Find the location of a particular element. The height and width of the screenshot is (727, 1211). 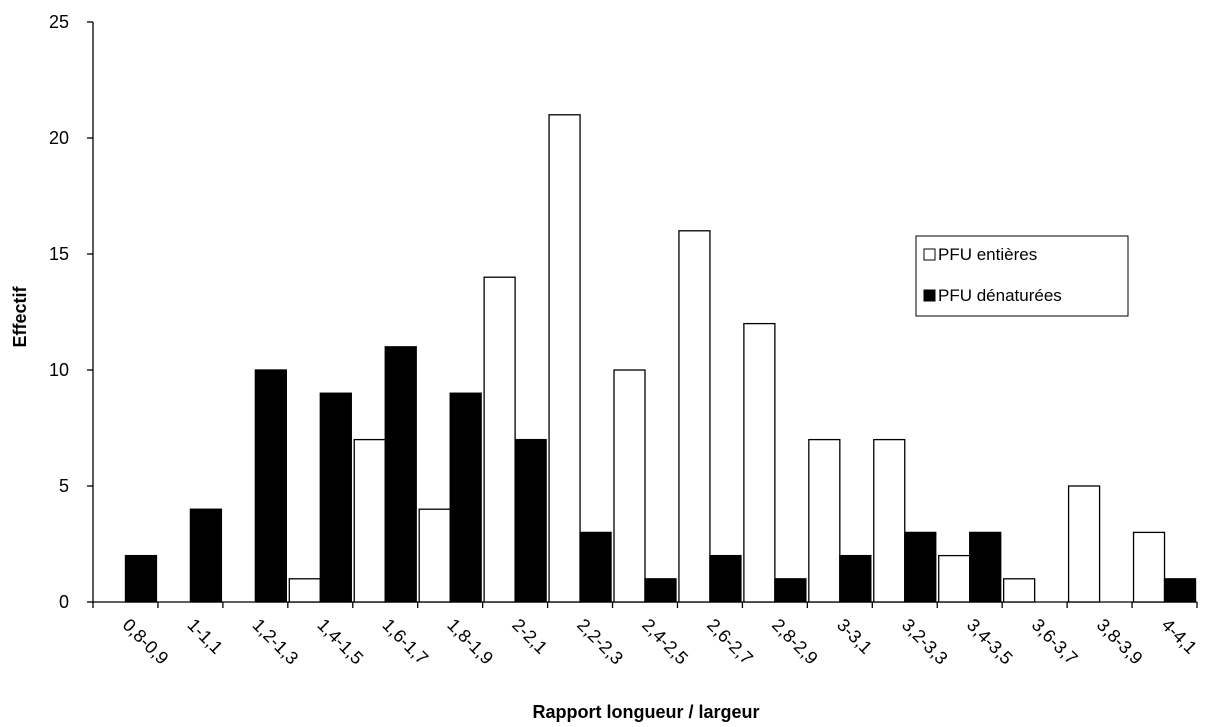

legend-box is located at coordinates (1022, 276).